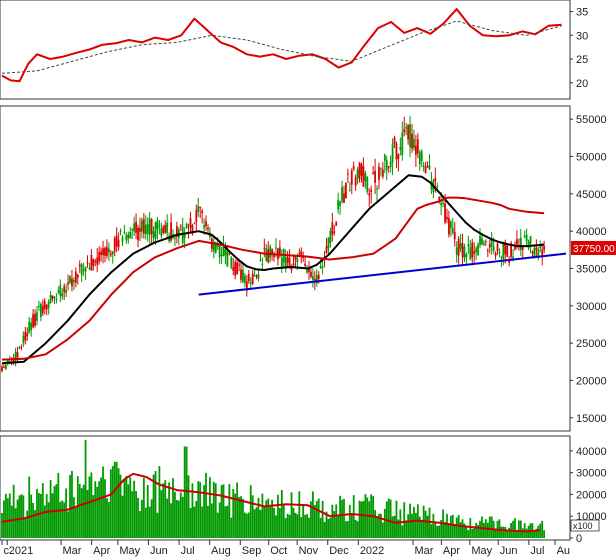 Image resolution: width=616 pixels, height=557 pixels. What do you see at coordinates (270, 502) in the screenshot?
I see `volume-moving-average` at bounding box center [270, 502].